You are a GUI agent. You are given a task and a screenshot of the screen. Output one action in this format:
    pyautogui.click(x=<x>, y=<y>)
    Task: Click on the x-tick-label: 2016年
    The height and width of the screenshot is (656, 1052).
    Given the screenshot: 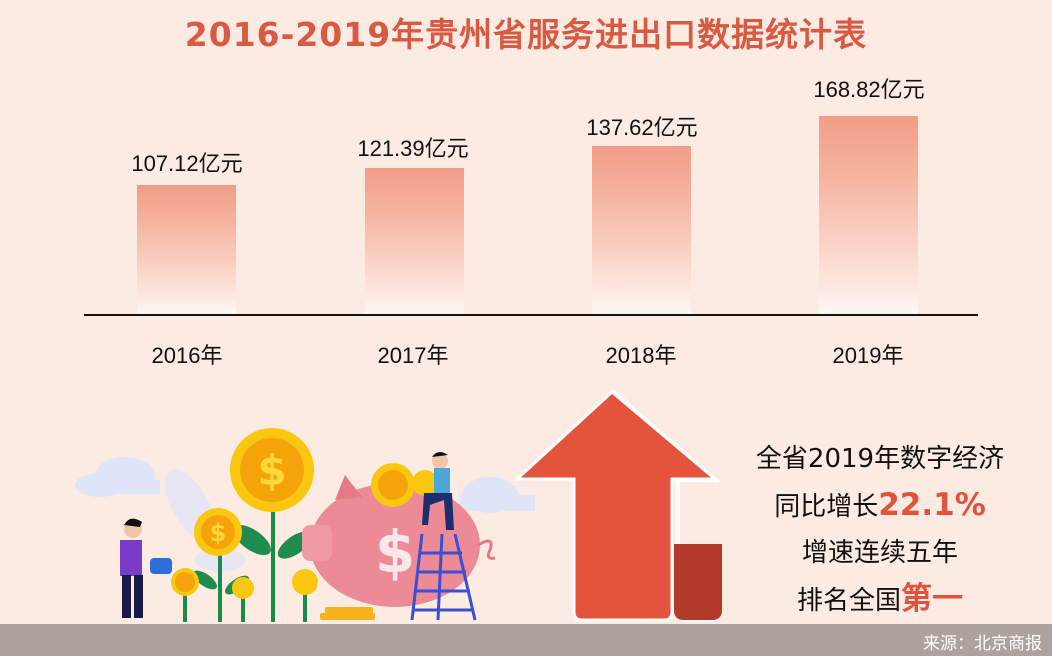 What is the action you would take?
    pyautogui.click(x=187, y=355)
    